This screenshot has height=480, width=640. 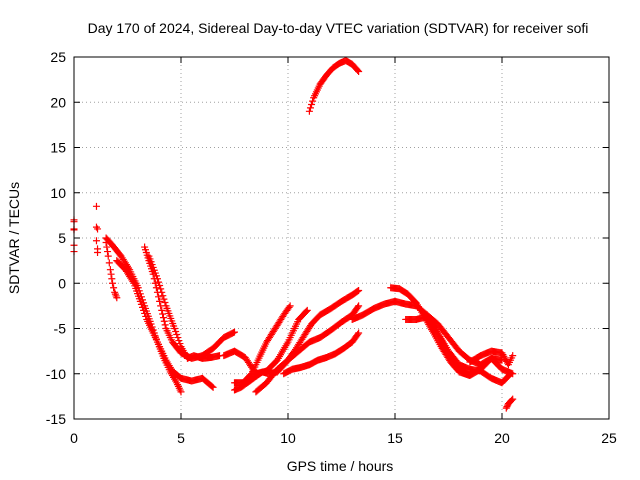 What do you see at coordinates (58, 57) in the screenshot?
I see `y-tick-label: 25` at bounding box center [58, 57].